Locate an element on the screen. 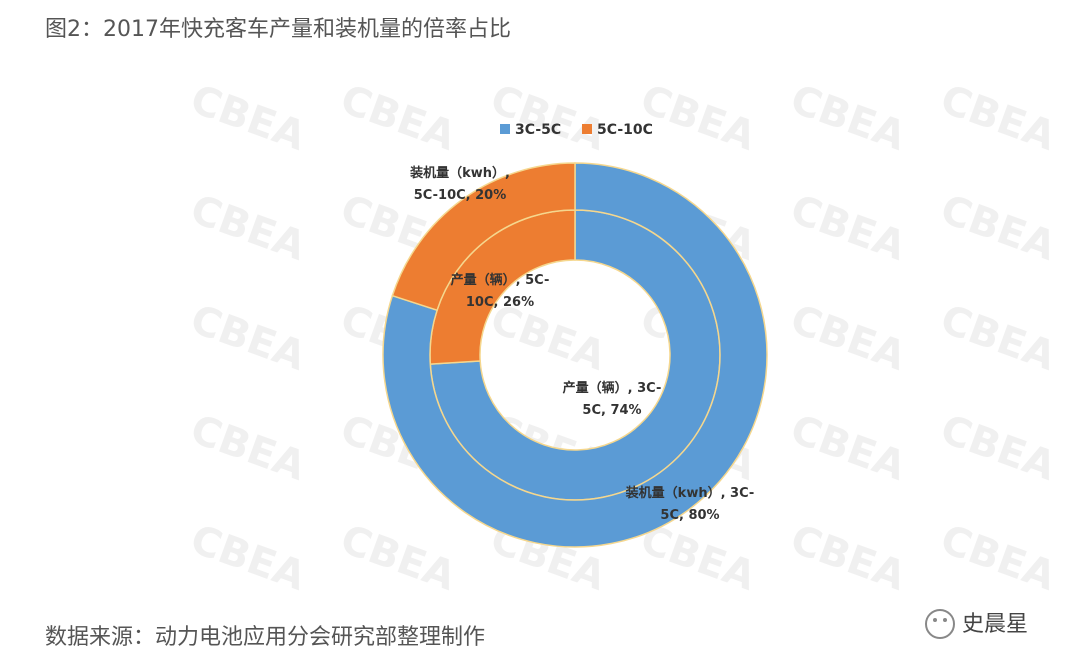 Image resolution: width=1080 pixels, height=671 pixels. data-label: 产量（辆）, 3C-5C, 74% is located at coordinates (612, 399).